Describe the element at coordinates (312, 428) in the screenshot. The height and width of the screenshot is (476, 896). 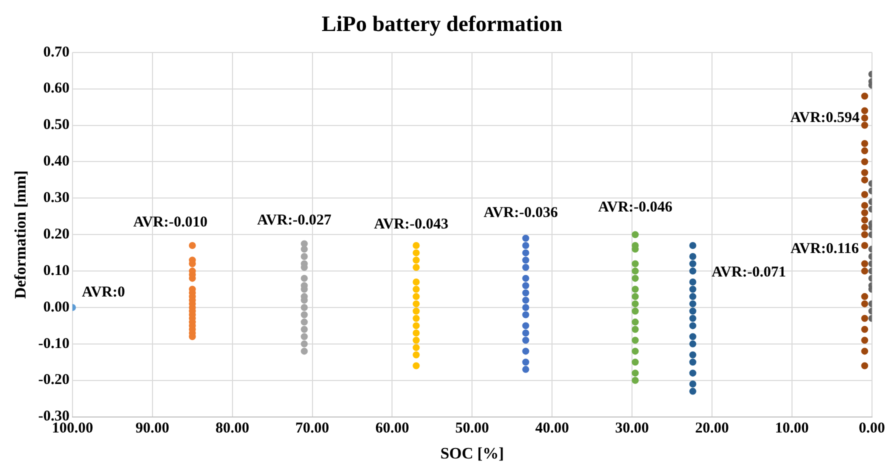
I see `x-tick-label: 70.00` at that location.